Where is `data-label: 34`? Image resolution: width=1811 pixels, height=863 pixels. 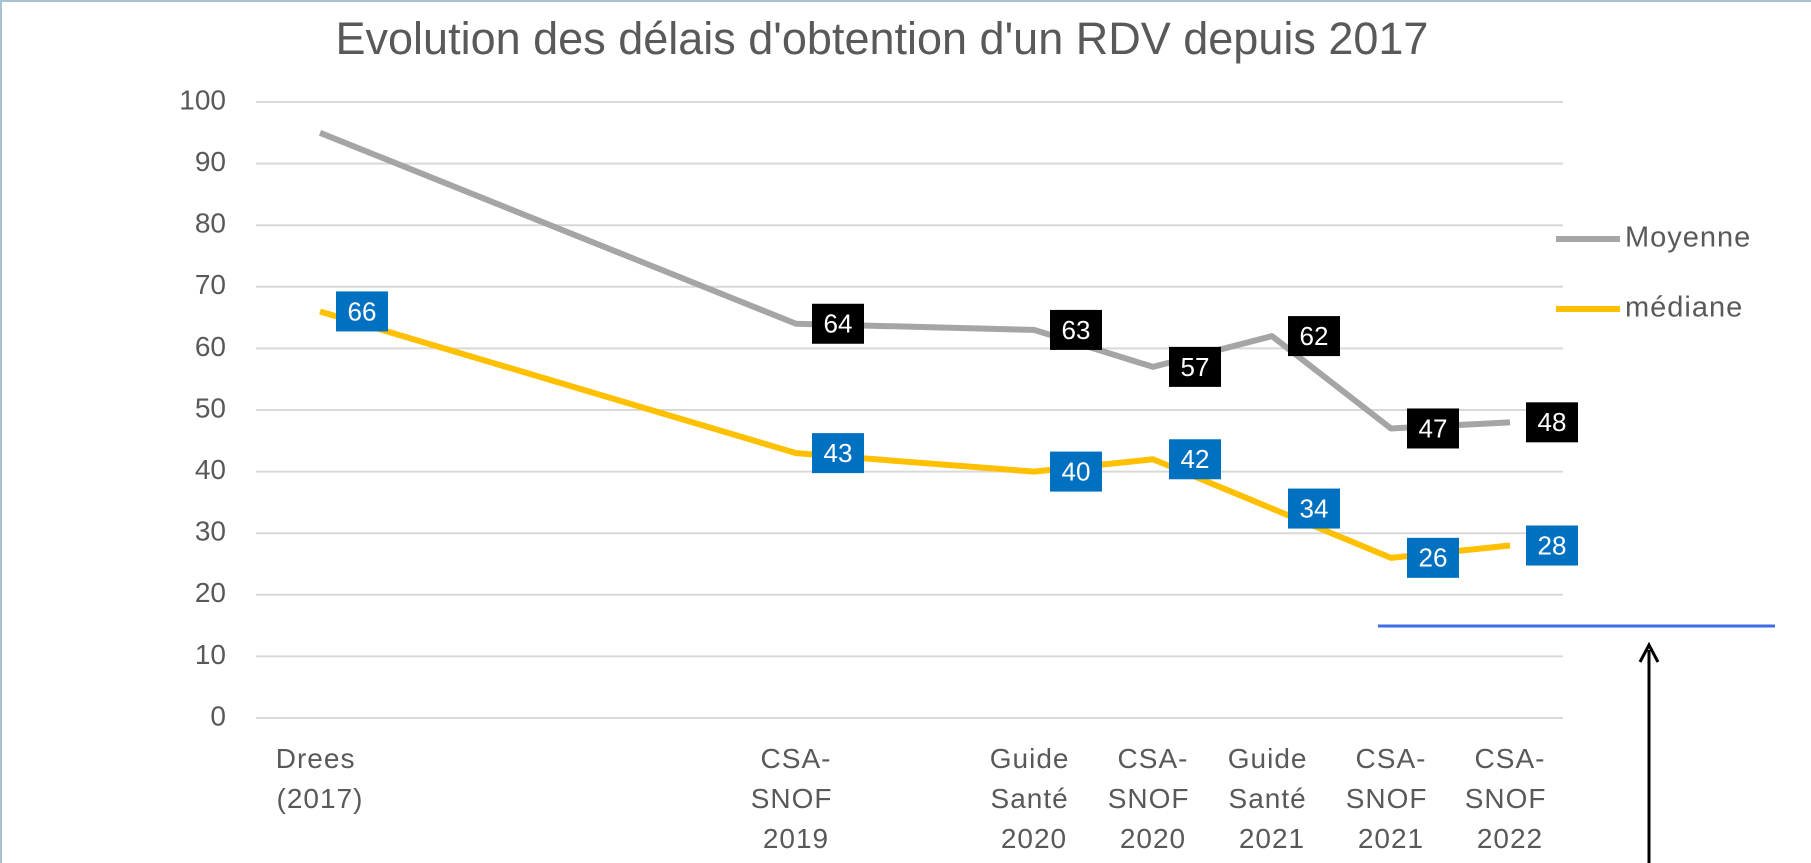
data-label: 34 is located at coordinates (1314, 508).